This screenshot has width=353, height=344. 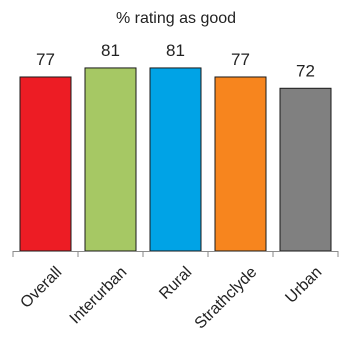 I want to click on data-labels-layer: 77 81 81 77 72, so click(x=175, y=60).